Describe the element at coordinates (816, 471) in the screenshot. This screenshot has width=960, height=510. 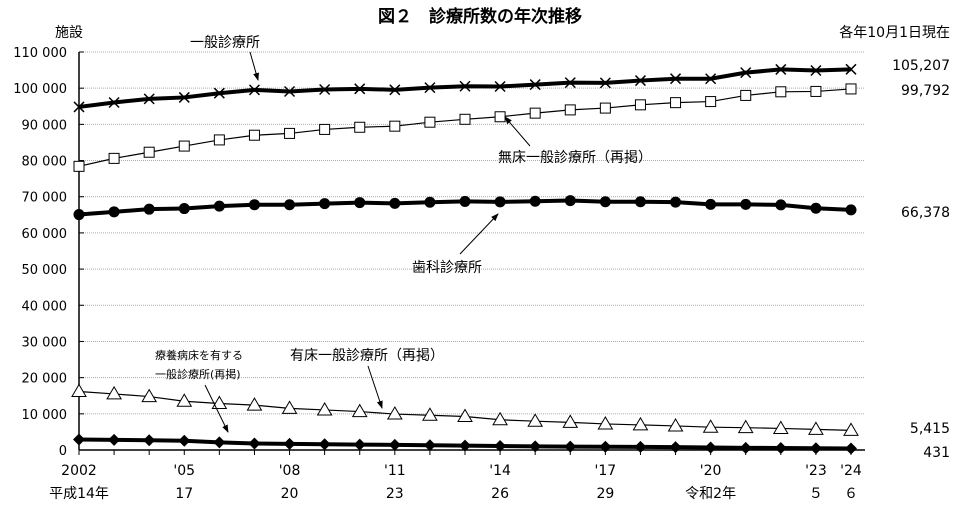
I see `x-tick-label: '23` at that location.